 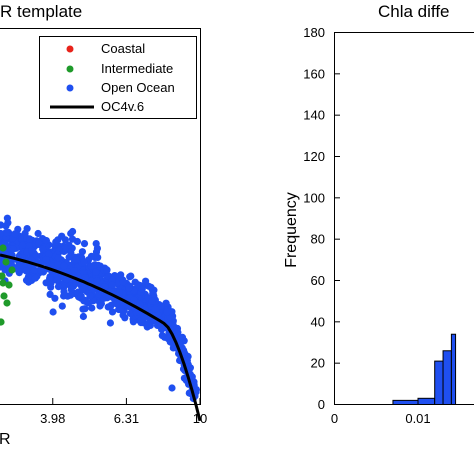 I want to click on legend-marker-open-ocean, so click(x=70, y=88).